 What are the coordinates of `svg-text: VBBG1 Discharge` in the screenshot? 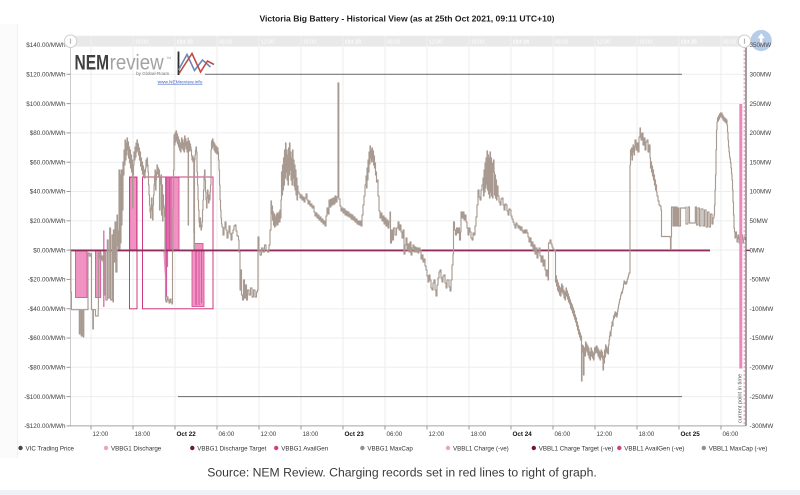 It's located at (136, 448).